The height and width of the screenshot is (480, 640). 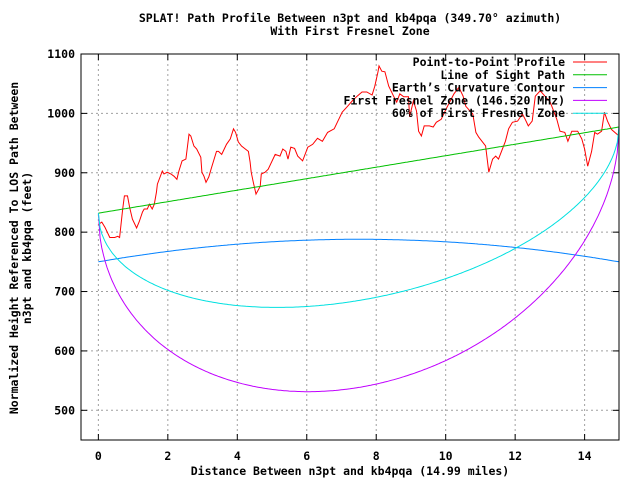 What do you see at coordinates (98, 456) in the screenshot?
I see `x-tick-label: 0` at bounding box center [98, 456].